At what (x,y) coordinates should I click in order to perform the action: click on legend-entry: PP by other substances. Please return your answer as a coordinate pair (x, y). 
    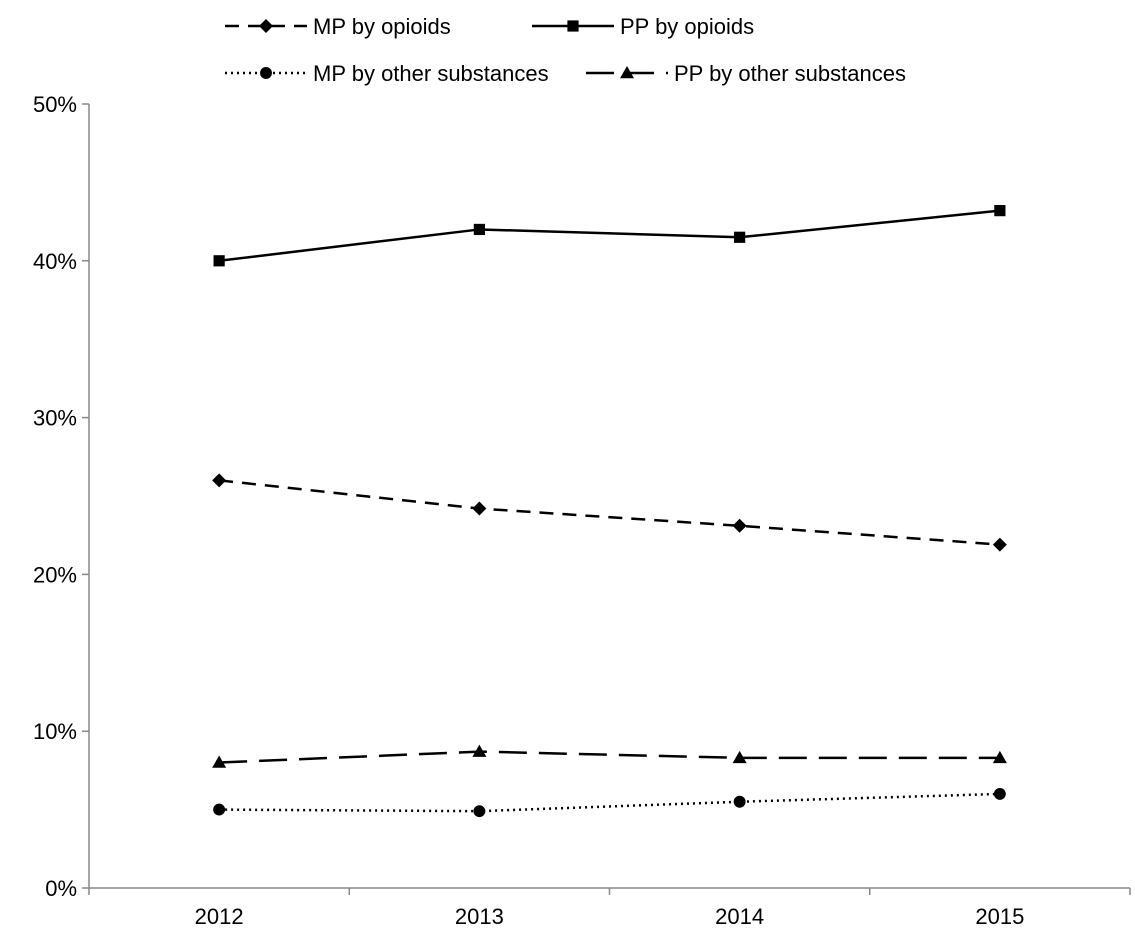
    Looking at the image, I should click on (746, 73).